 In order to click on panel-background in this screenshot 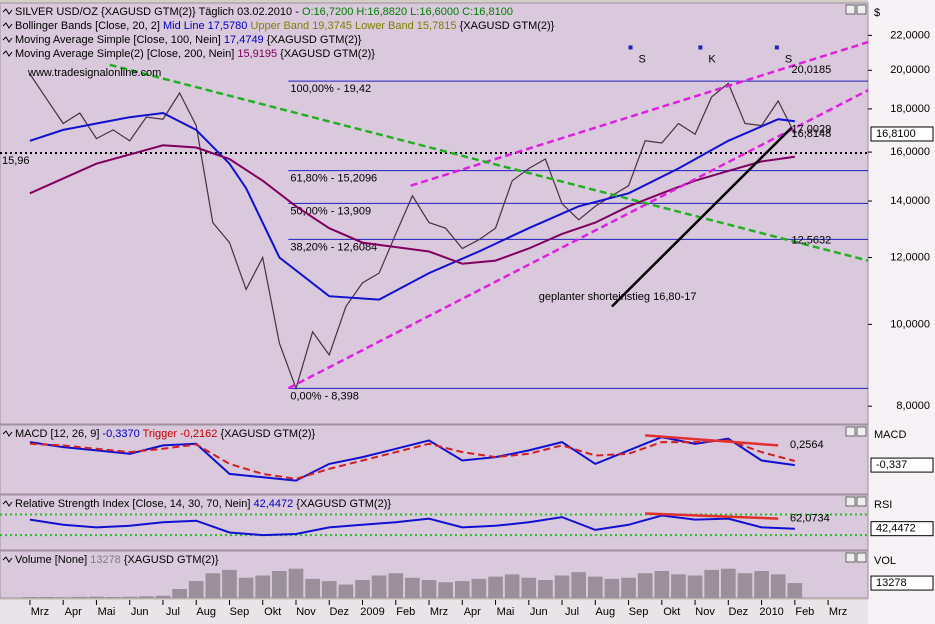, I will do `click(434, 459)`.